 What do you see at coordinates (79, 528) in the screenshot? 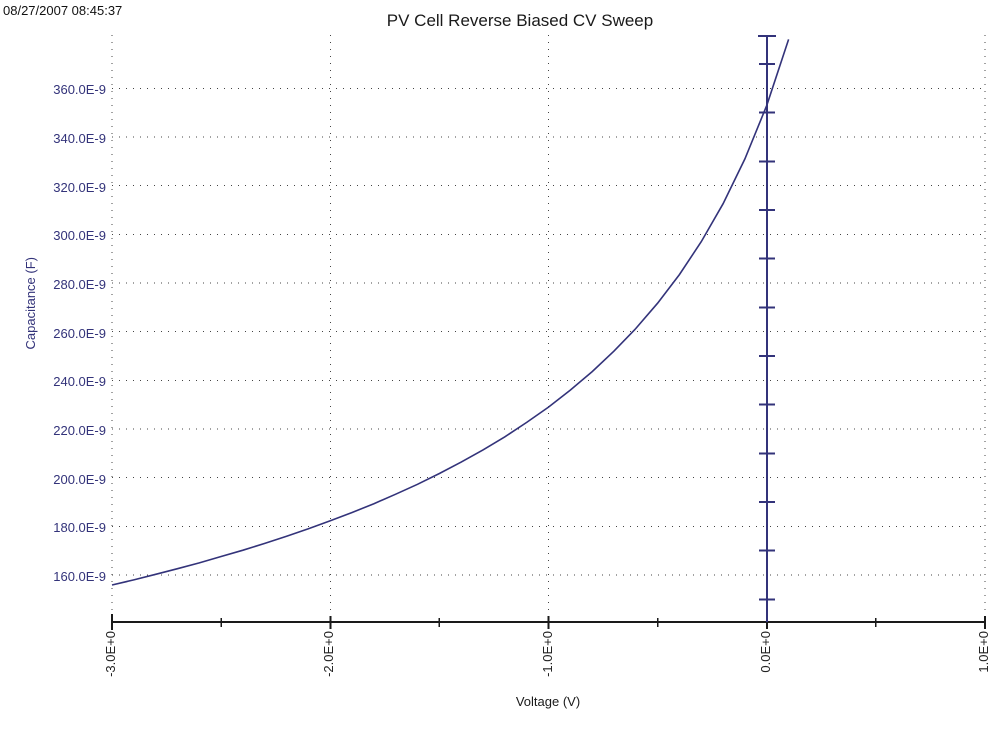
I see `y-tick-label: 180.0E-9` at bounding box center [79, 528].